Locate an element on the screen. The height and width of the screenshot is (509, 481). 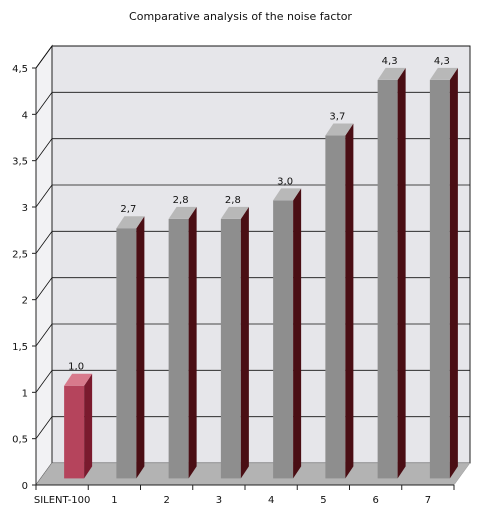
y-tick-label: 3,5 is located at coordinates (20, 162).